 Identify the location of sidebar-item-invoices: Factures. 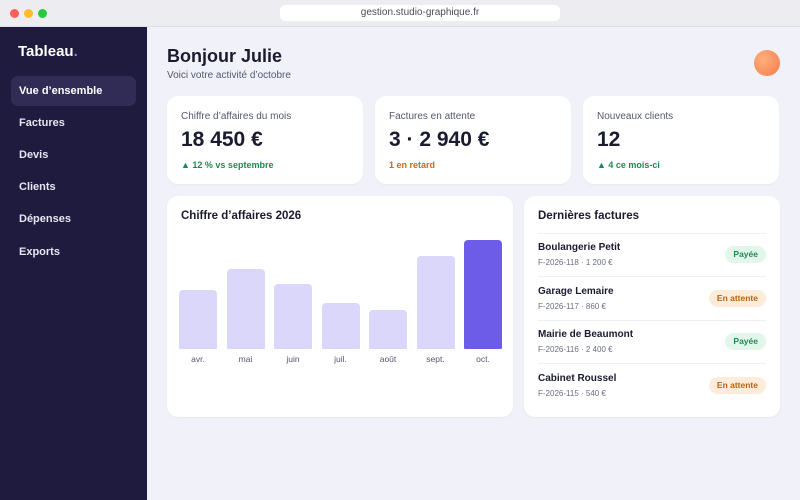
(42, 123).